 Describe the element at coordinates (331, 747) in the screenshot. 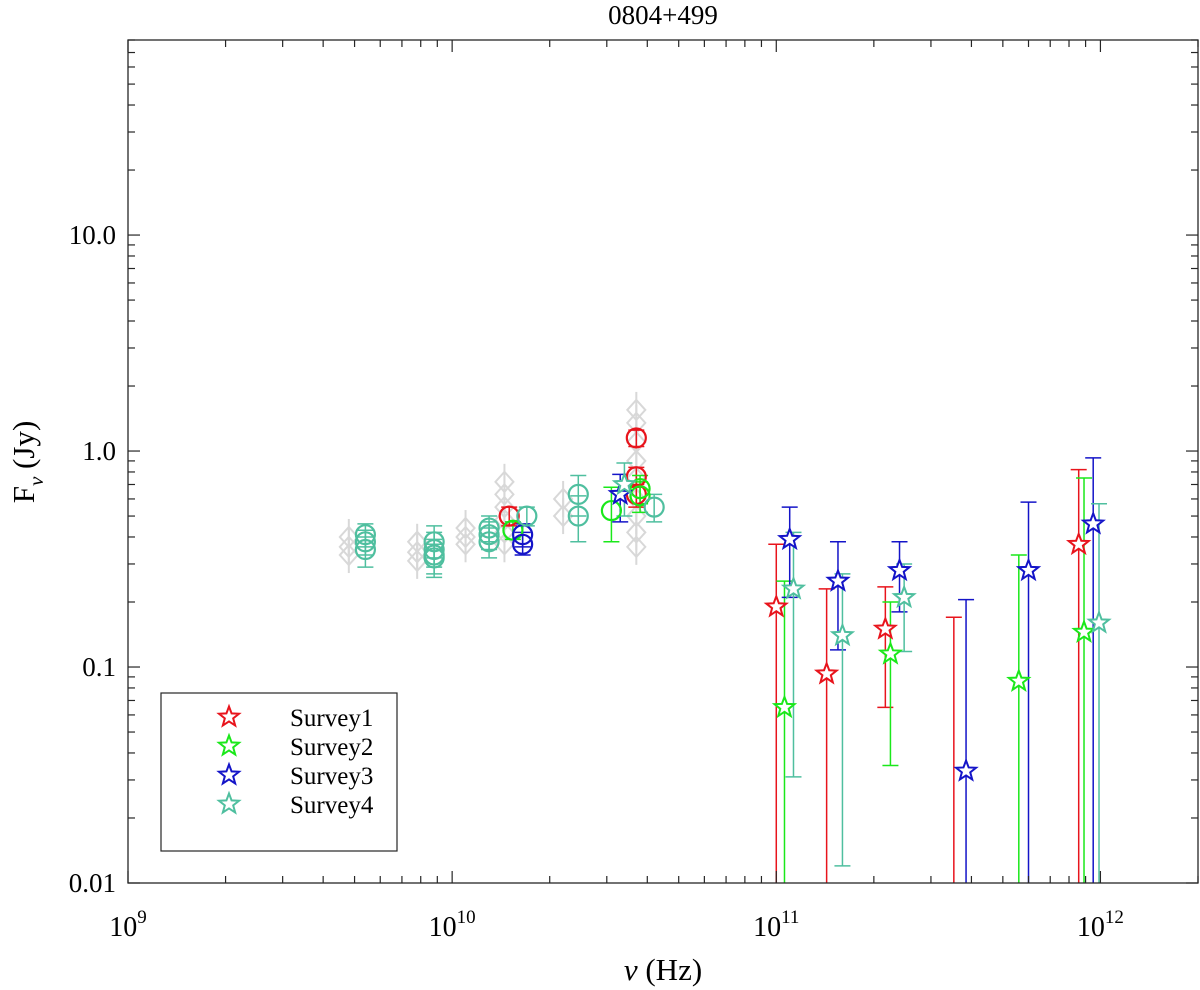

I see `legend-label: Survey2` at that location.